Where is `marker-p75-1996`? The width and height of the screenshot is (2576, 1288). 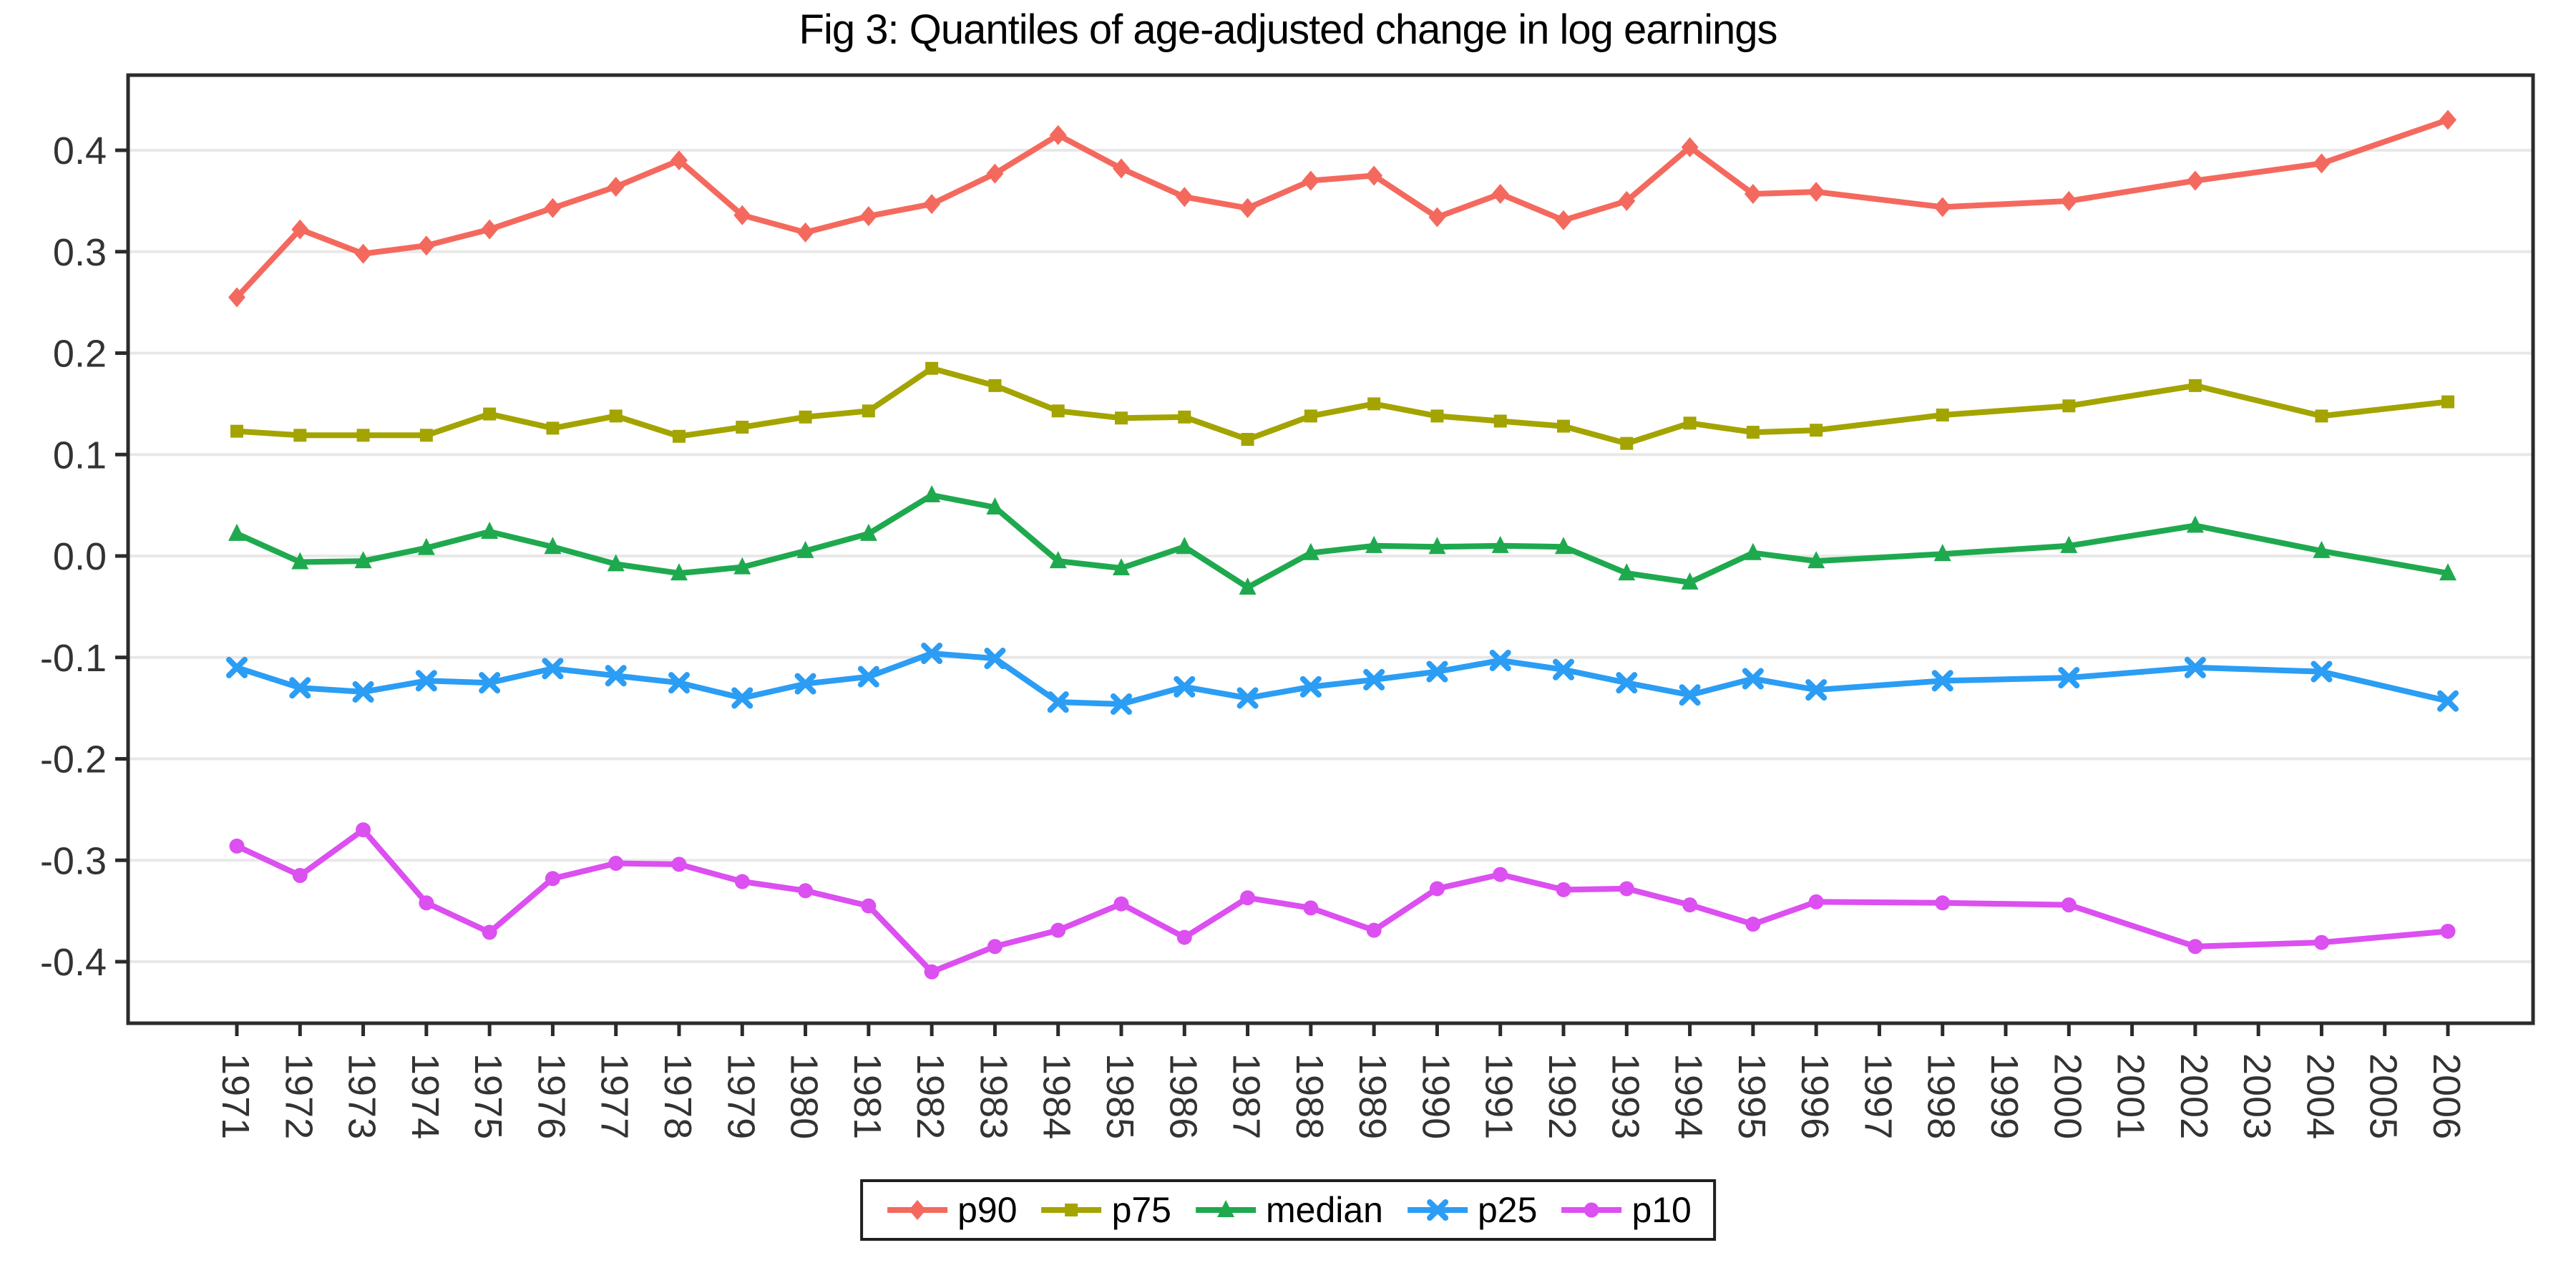
marker-p75-1996 is located at coordinates (1816, 430).